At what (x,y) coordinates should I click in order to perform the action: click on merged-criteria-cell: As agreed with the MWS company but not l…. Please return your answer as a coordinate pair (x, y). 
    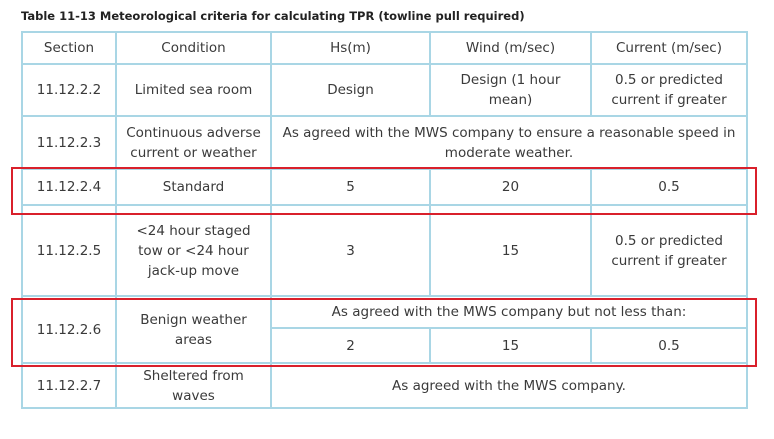
    Looking at the image, I should click on (509, 312).